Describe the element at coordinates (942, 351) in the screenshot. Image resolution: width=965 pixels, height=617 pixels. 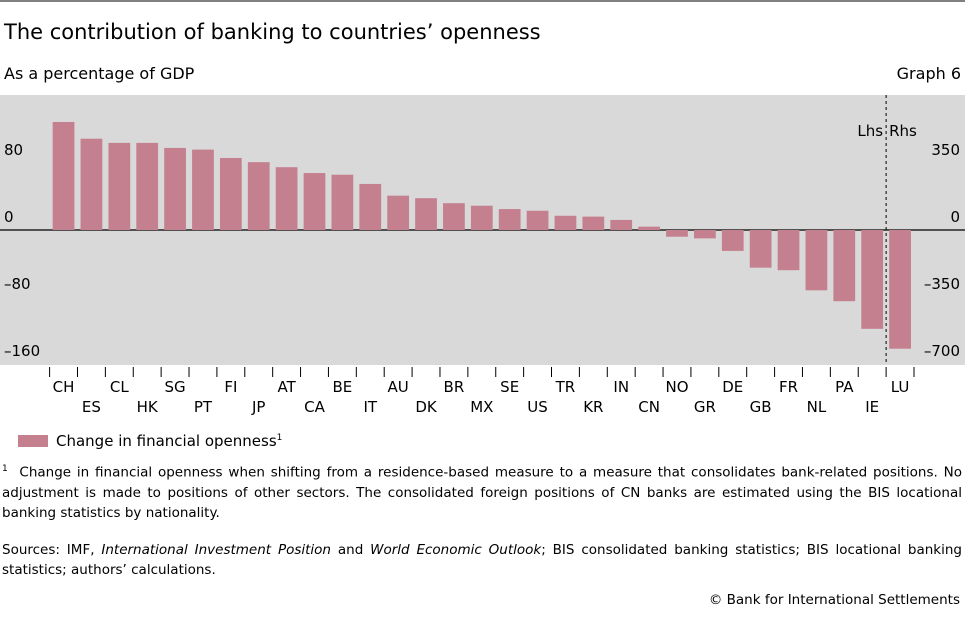
I see `y2-tick-label: –700` at that location.